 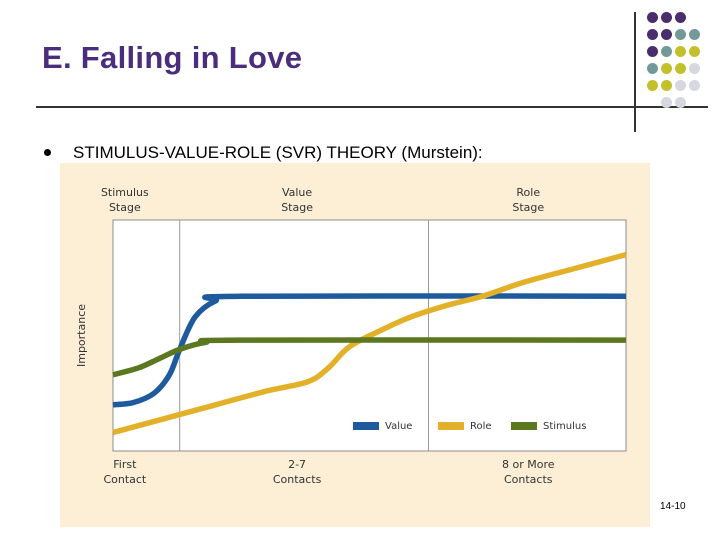 I want to click on contact-label: Contact, so click(x=124, y=479).